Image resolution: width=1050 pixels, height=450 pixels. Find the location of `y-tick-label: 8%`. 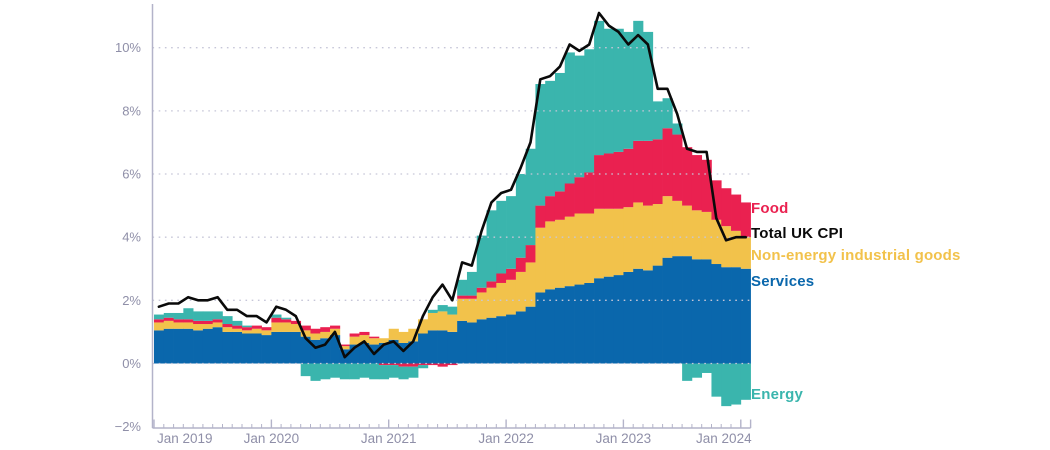

y-tick-label: 8% is located at coordinates (131, 110).